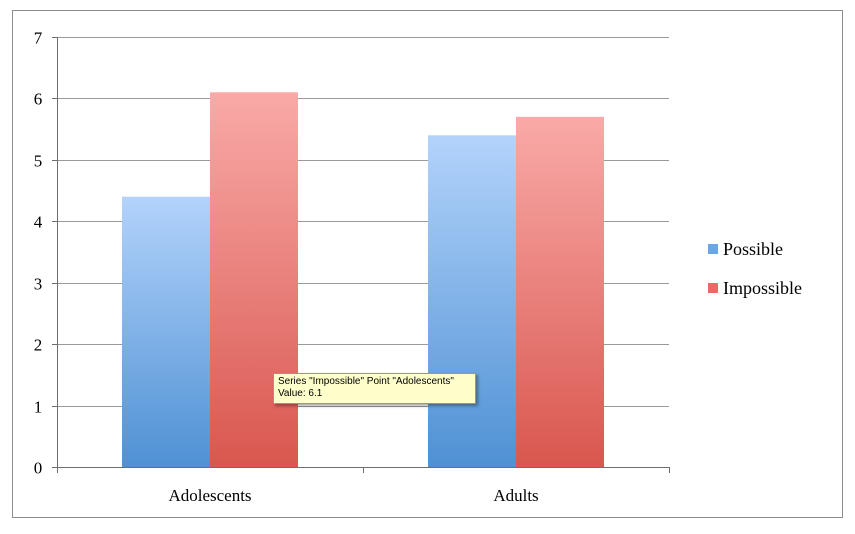  What do you see at coordinates (38, 99) in the screenshot?
I see `y-tick-label: 6` at bounding box center [38, 99].